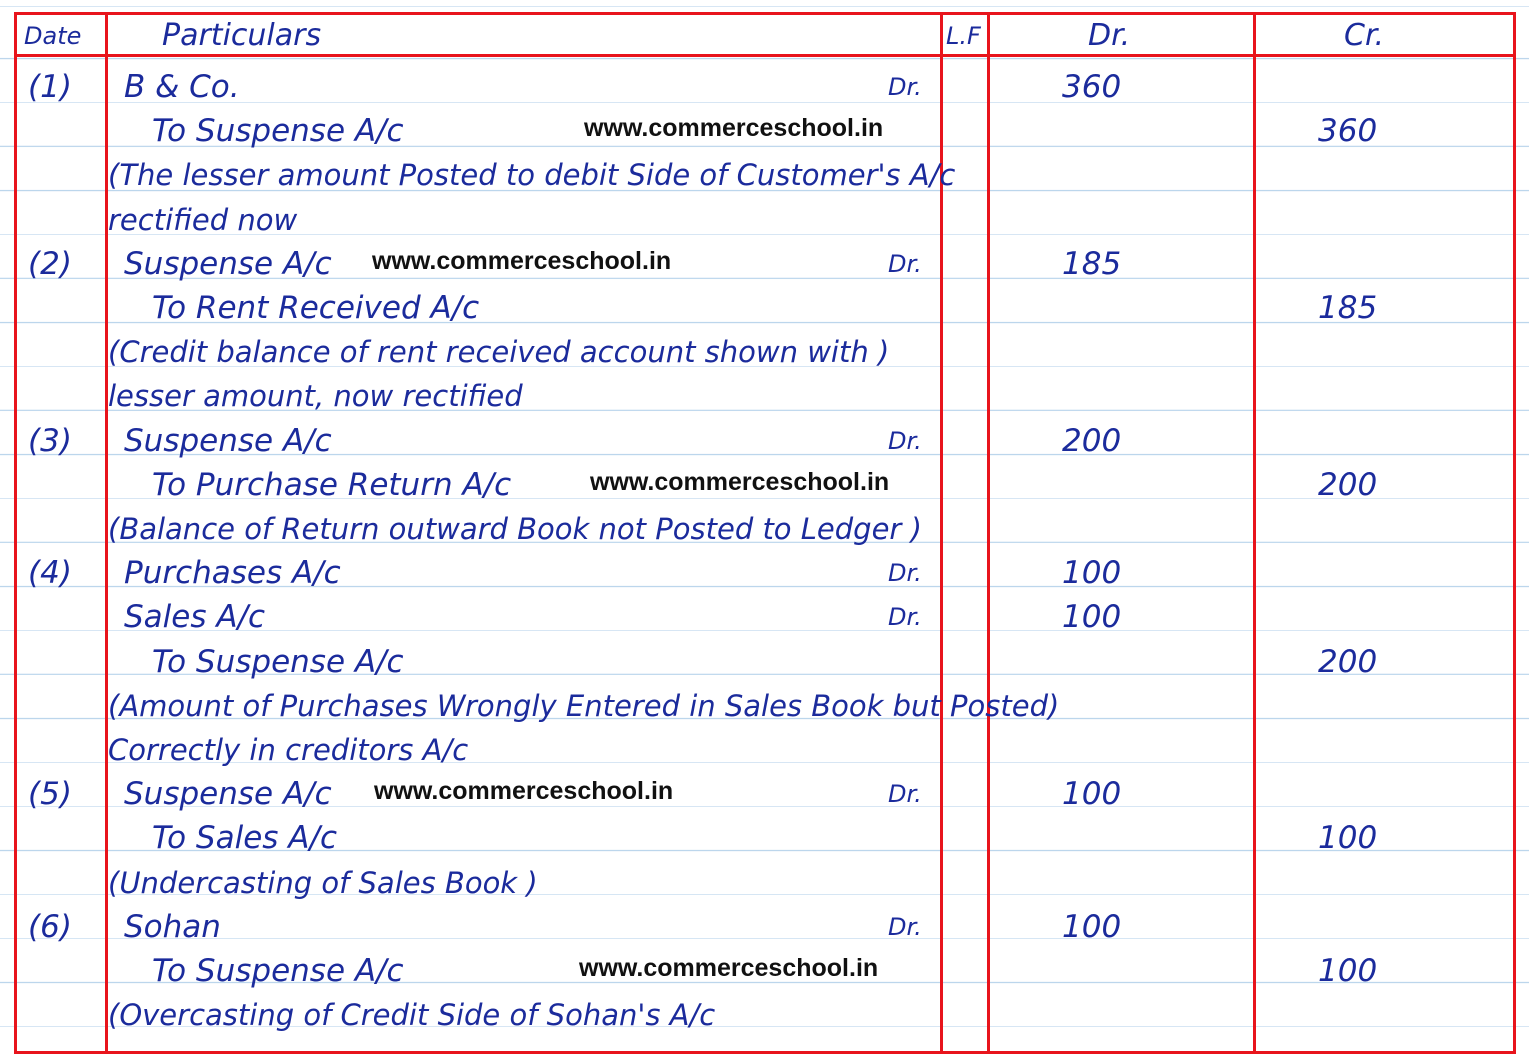  What do you see at coordinates (764, 84) in the screenshot?
I see `journal-row: (1) B & Co. Dr. 360` at bounding box center [764, 84].